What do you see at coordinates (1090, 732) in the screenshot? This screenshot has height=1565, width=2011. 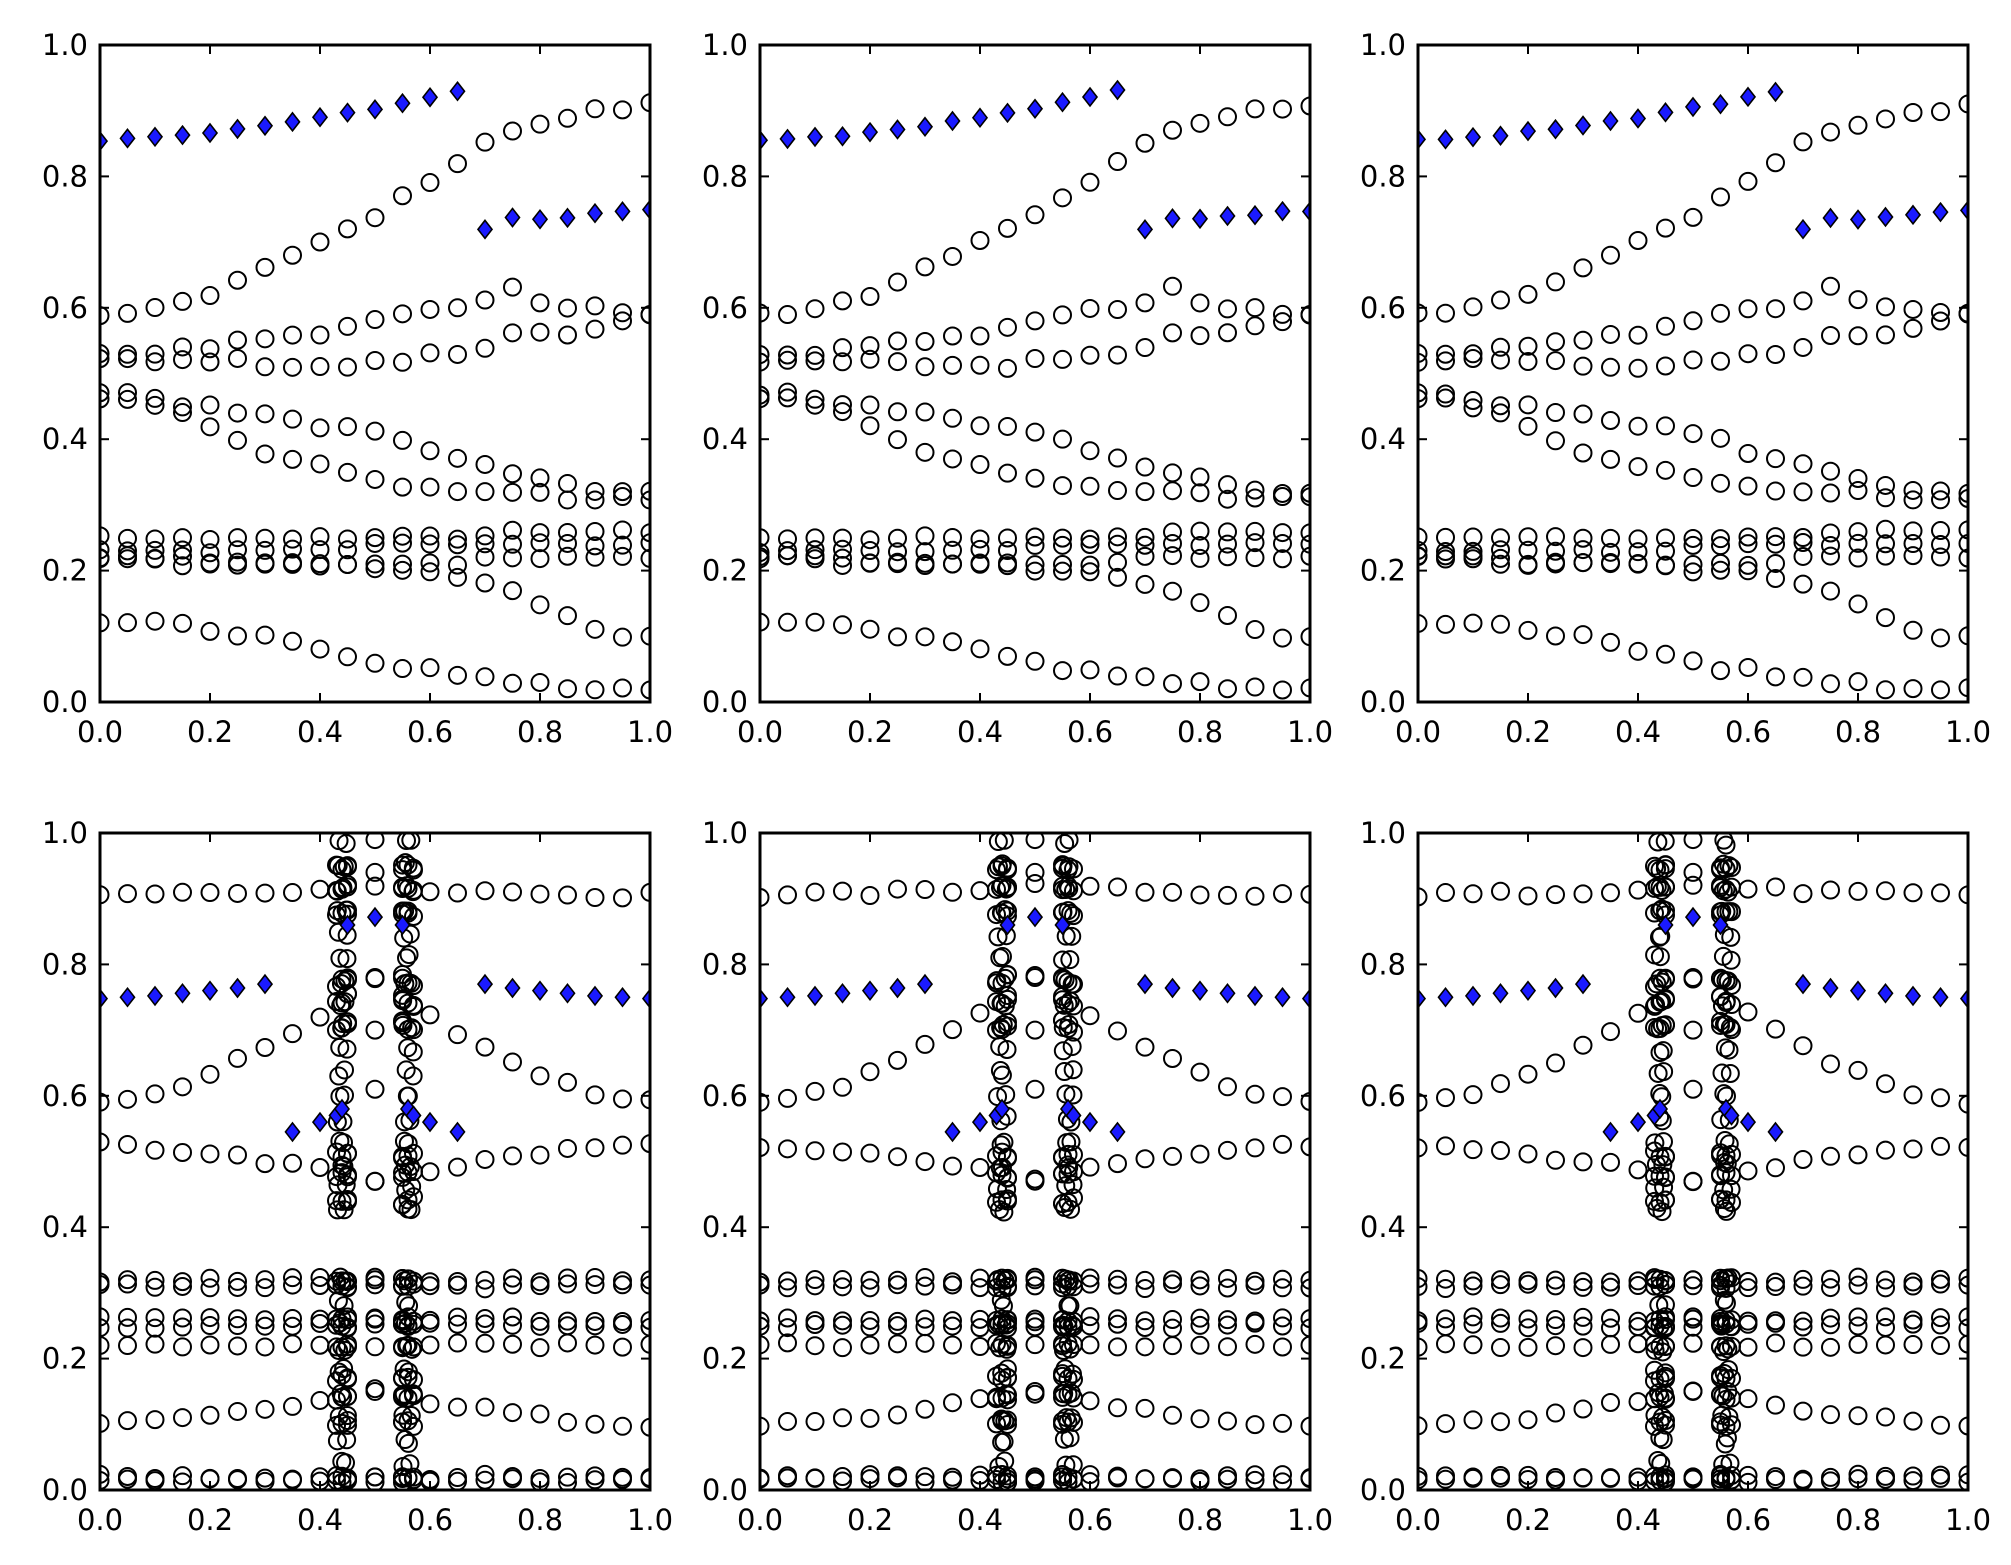 I see `x-tick-label: 0.6` at bounding box center [1090, 732].